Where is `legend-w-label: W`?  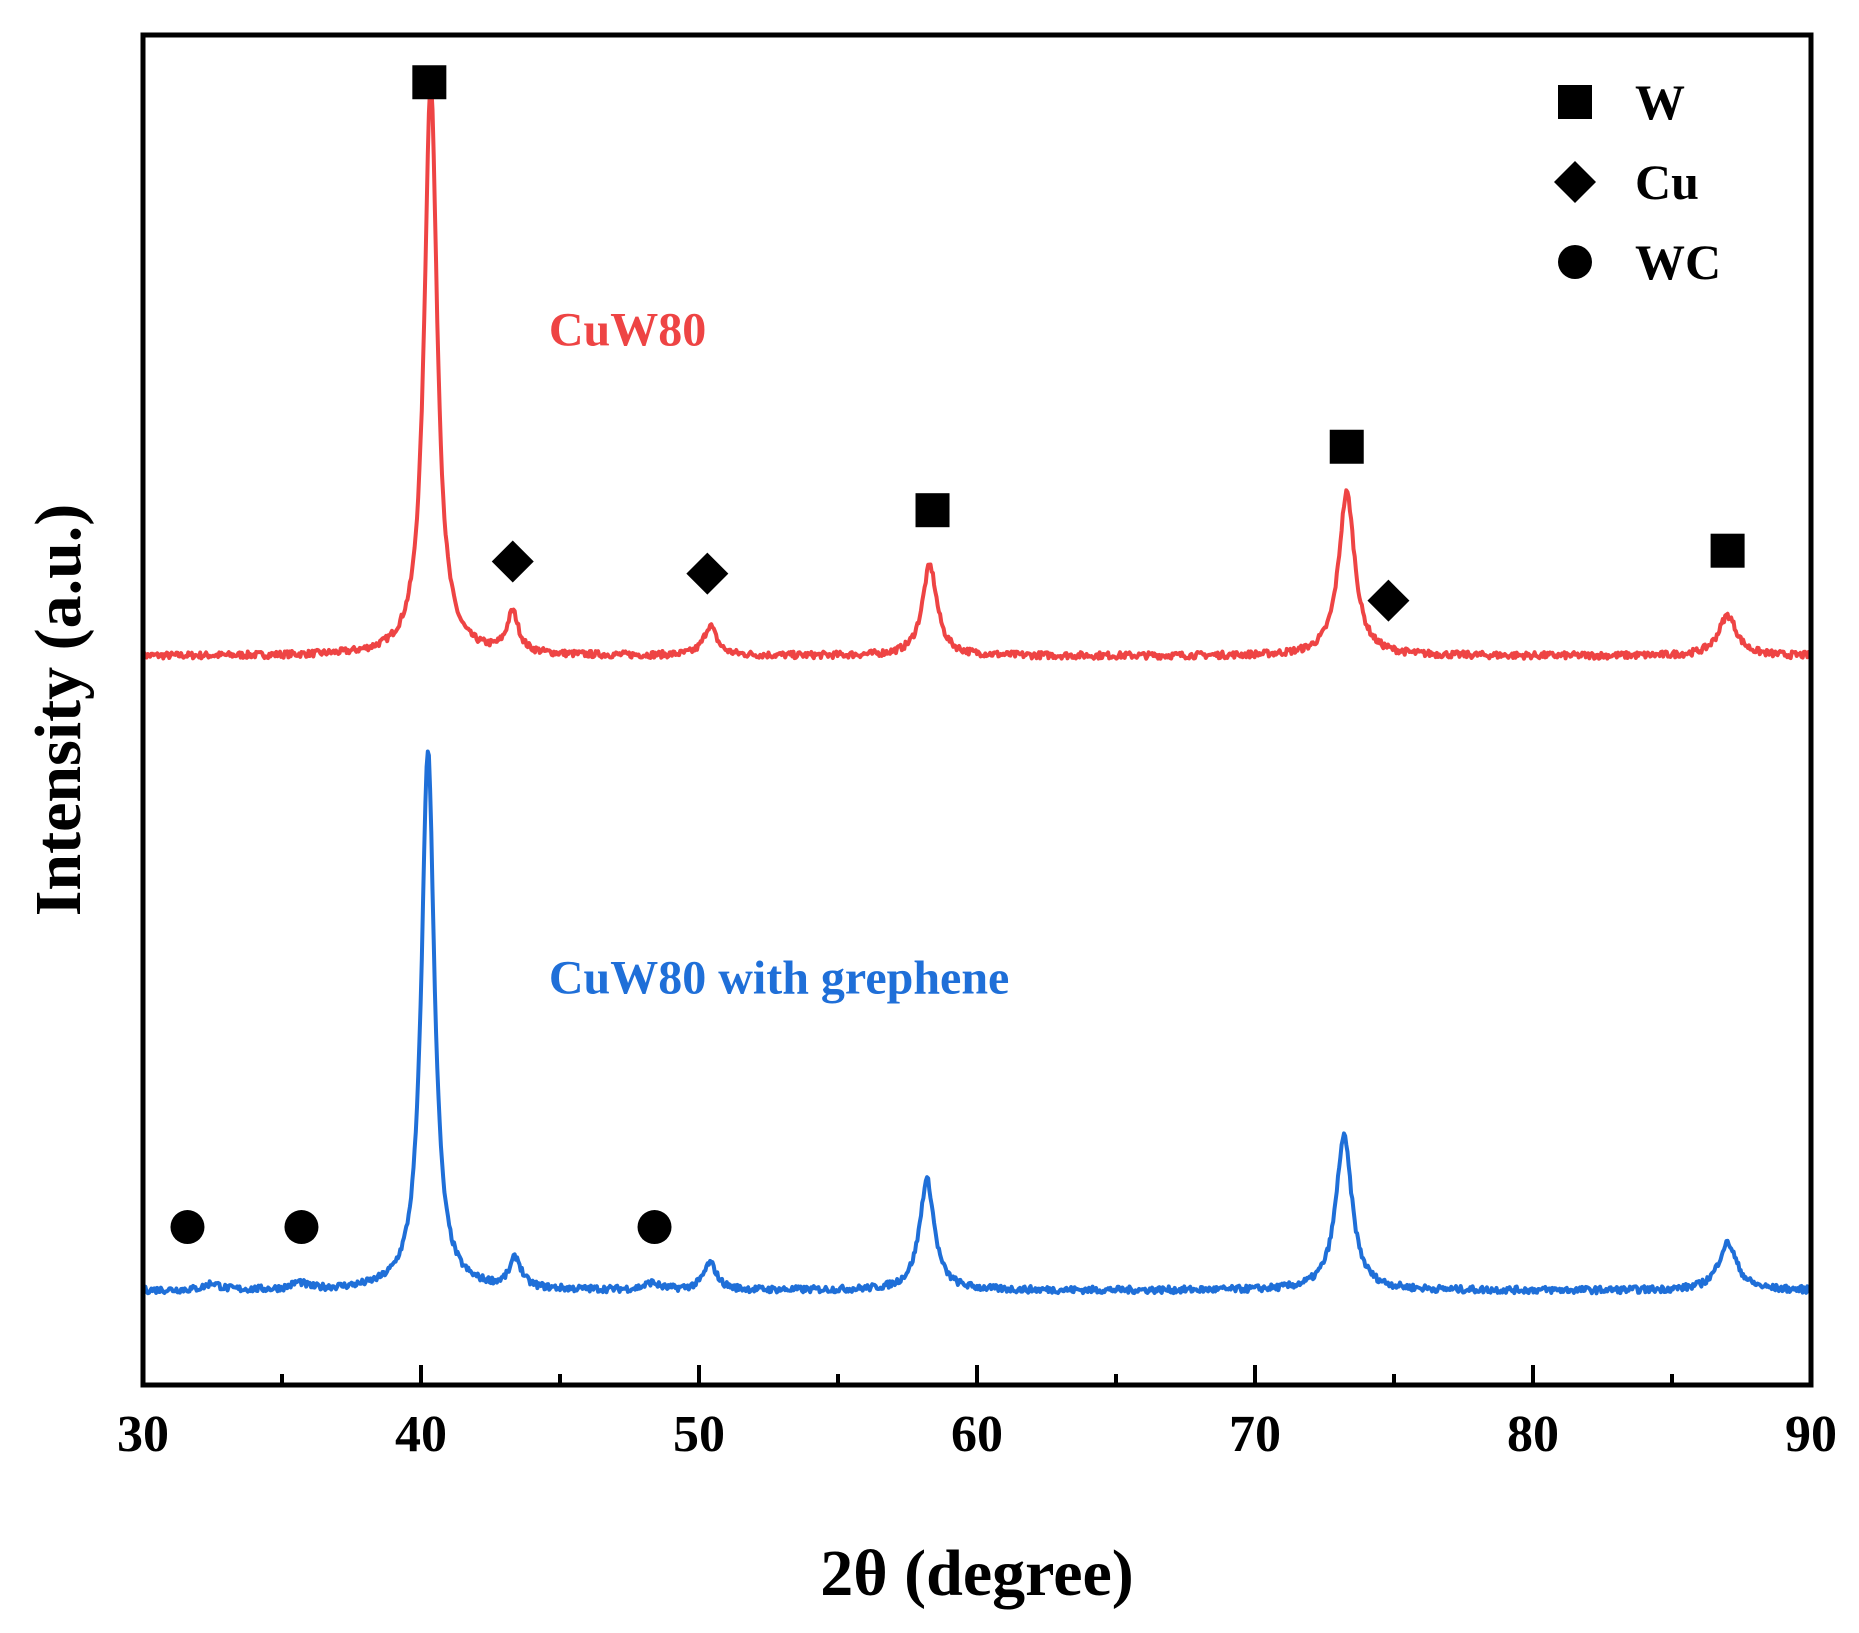
legend-w-label: W is located at coordinates (1660, 102).